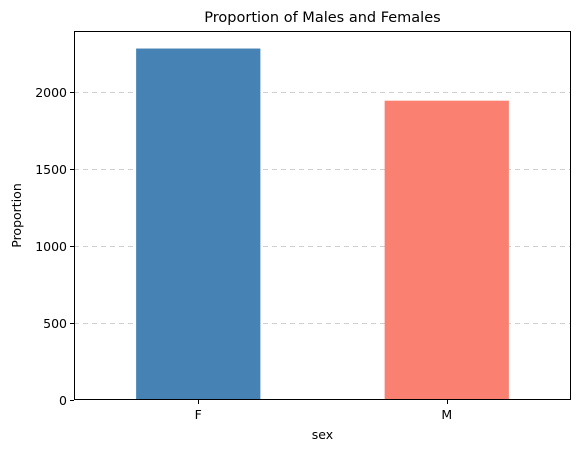  I want to click on y-tick-label: 500, so click(55, 323).